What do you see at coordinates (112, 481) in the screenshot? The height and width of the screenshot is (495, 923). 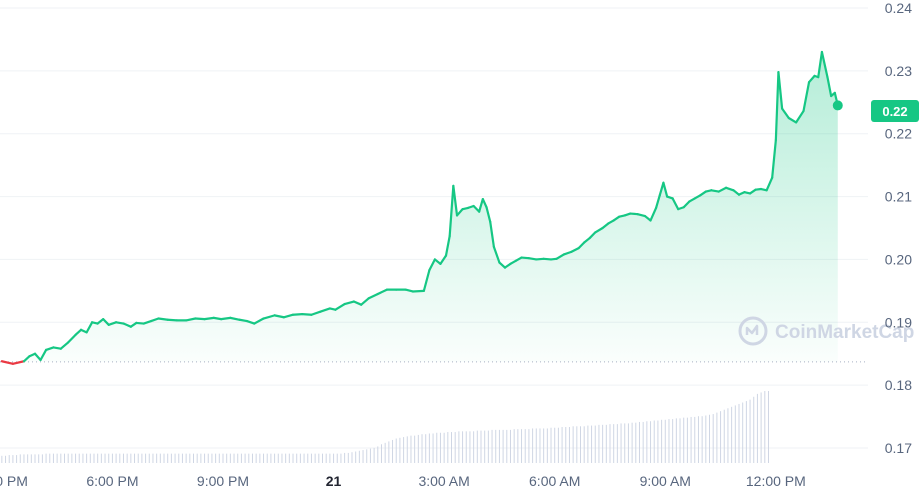 I see `x-tick-label: 6:00 PM` at bounding box center [112, 481].